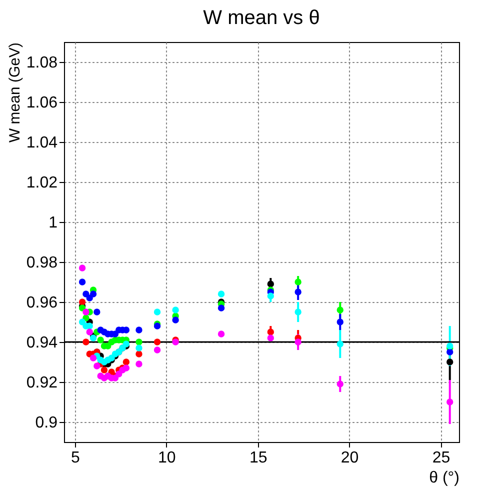  Describe the element at coordinates (42, 143) in the screenshot. I see `y-tick-label: 1.04` at that location.